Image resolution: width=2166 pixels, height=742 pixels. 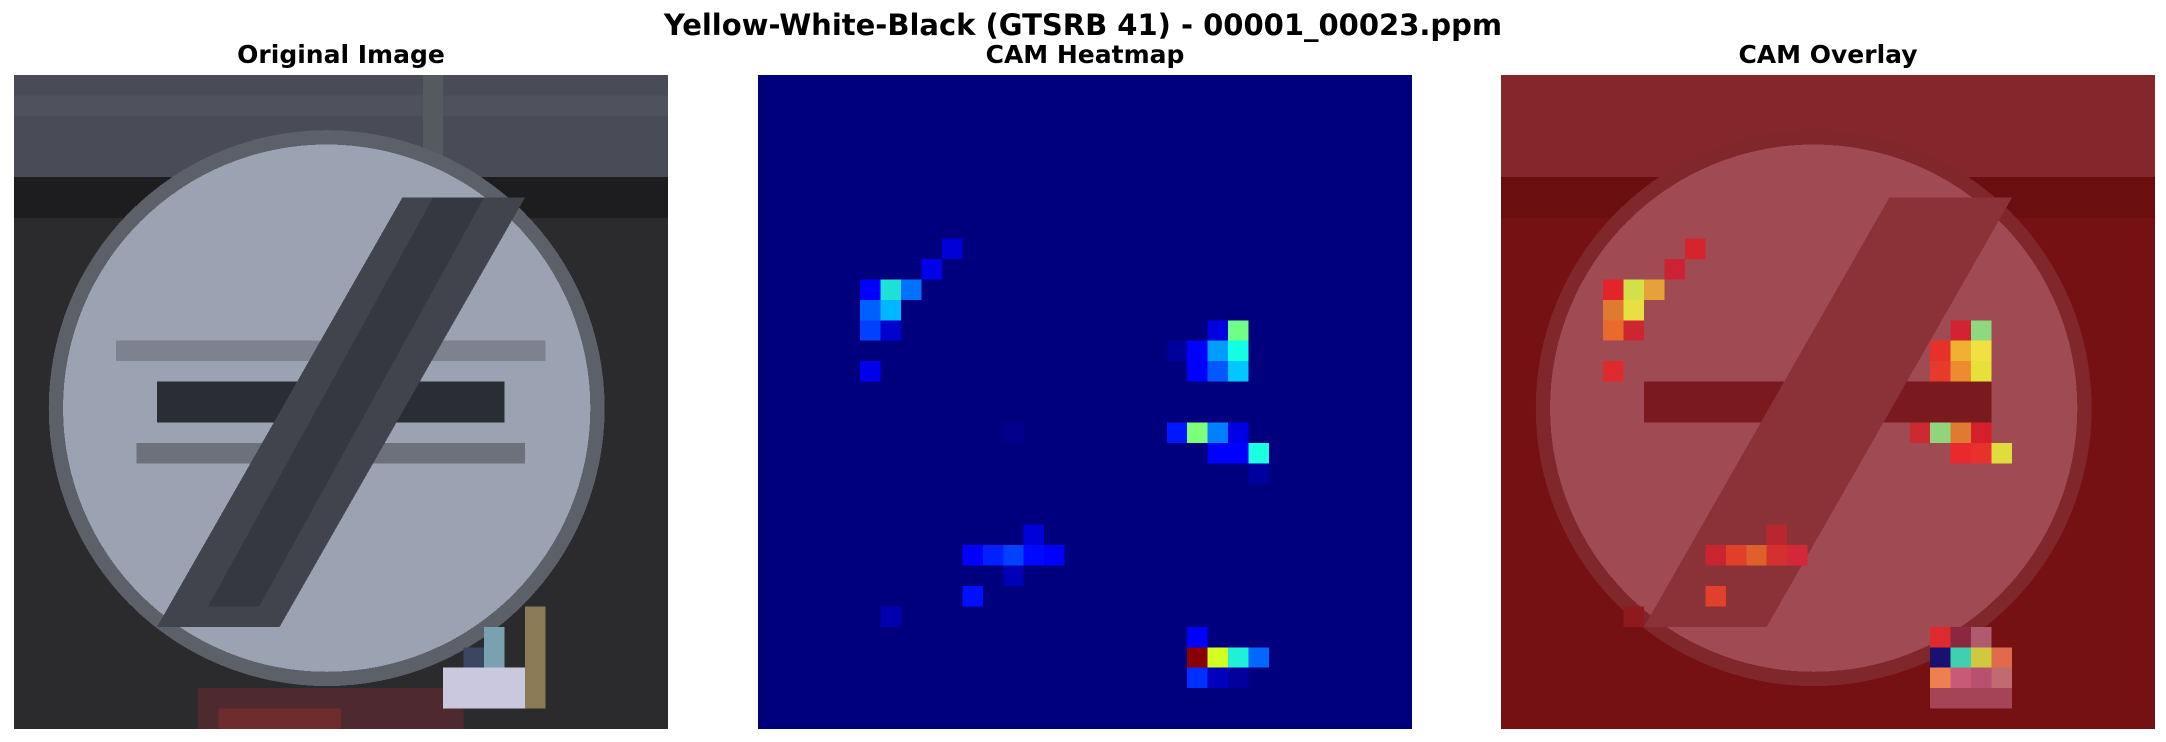 I want to click on panel-title-heatmap: CAM Heatmap, so click(x=1085, y=54).